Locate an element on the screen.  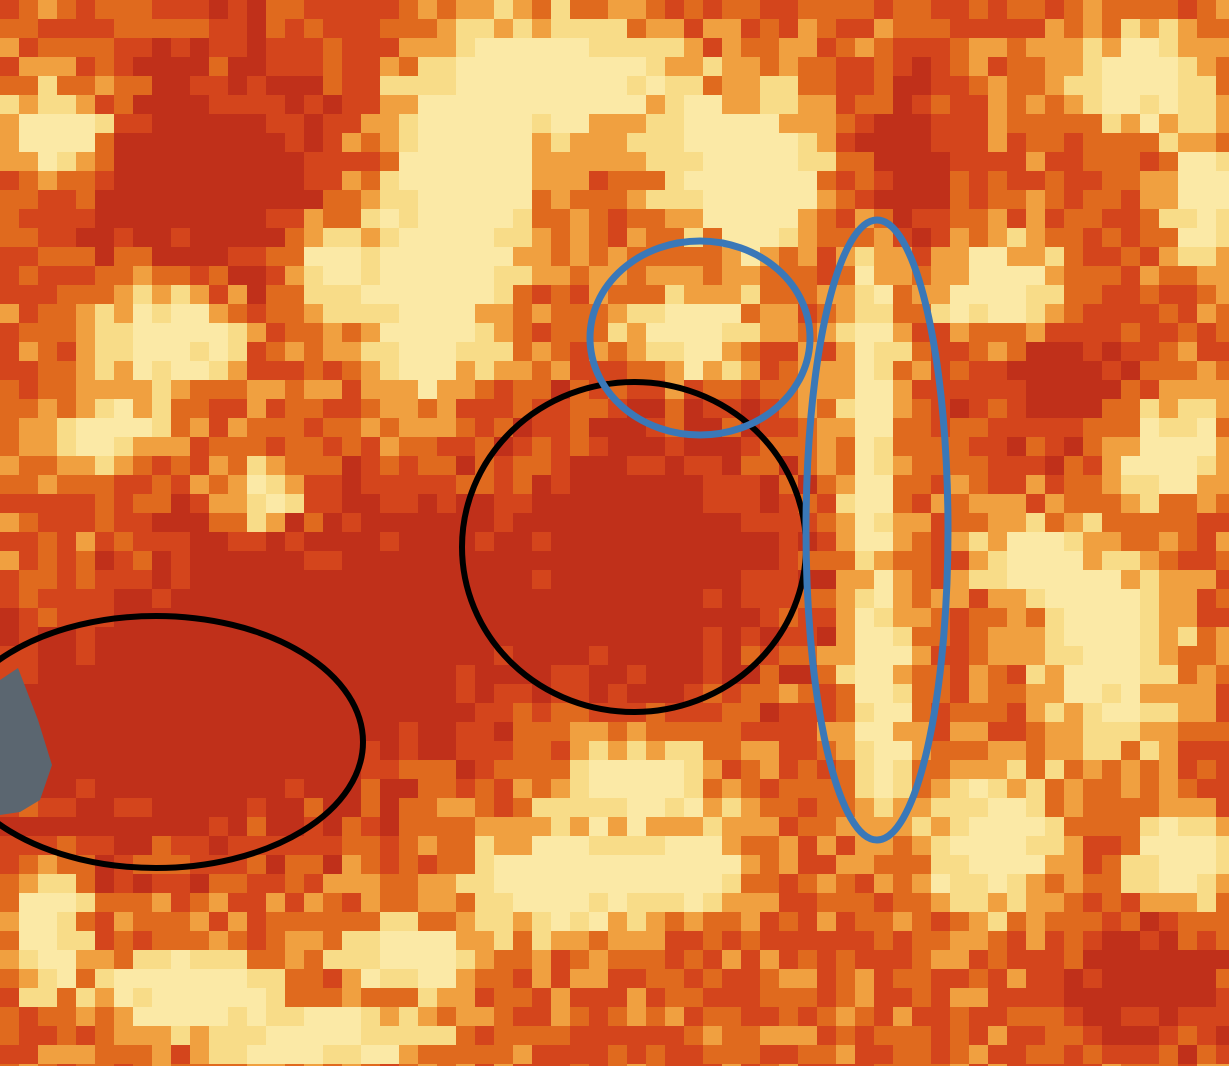
gray-pointer-shape is located at coordinates (26, 741).